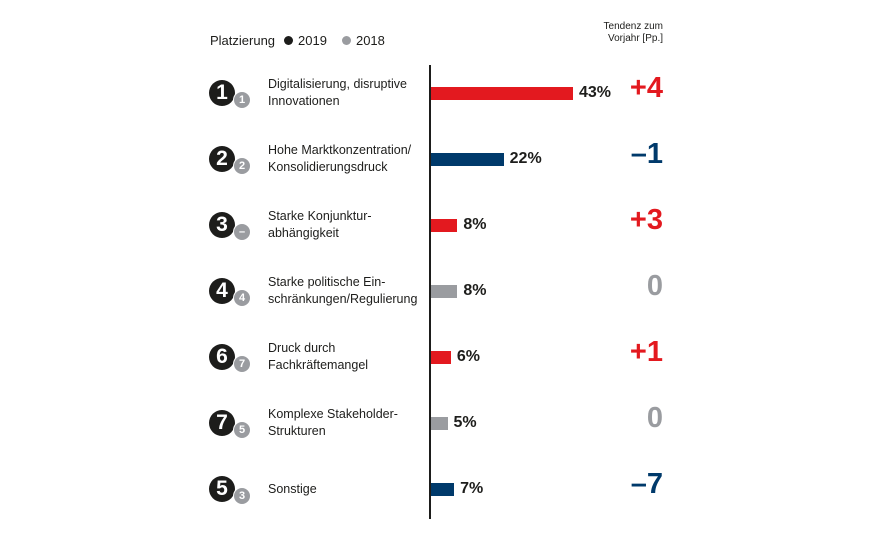 The width and height of the screenshot is (893, 543). What do you see at coordinates (318, 356) in the screenshot?
I see `row-label: Druck durch Fachkräftemangel` at bounding box center [318, 356].